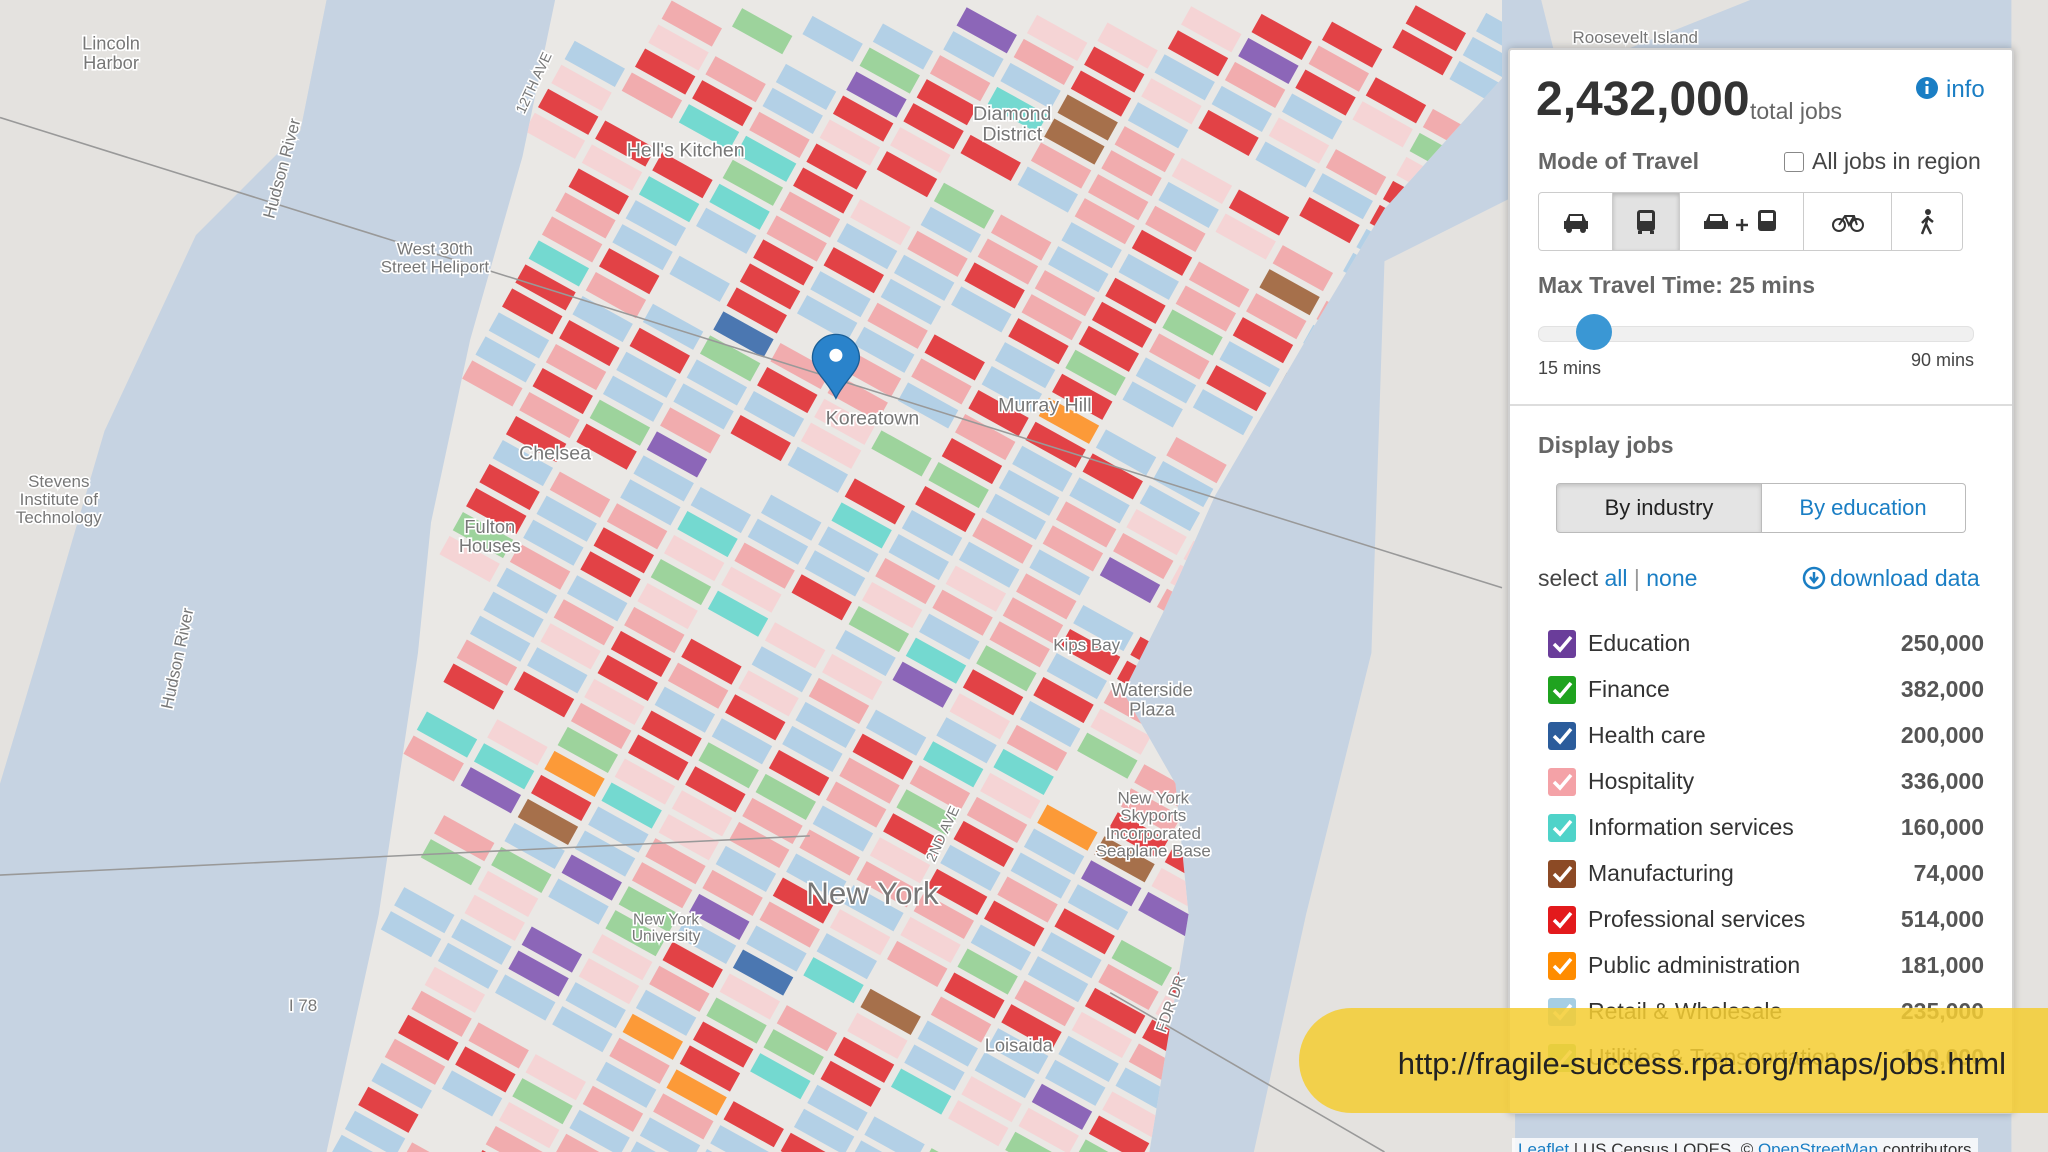 The image size is (2048, 1152). I want to click on car-button, so click(1576, 221).